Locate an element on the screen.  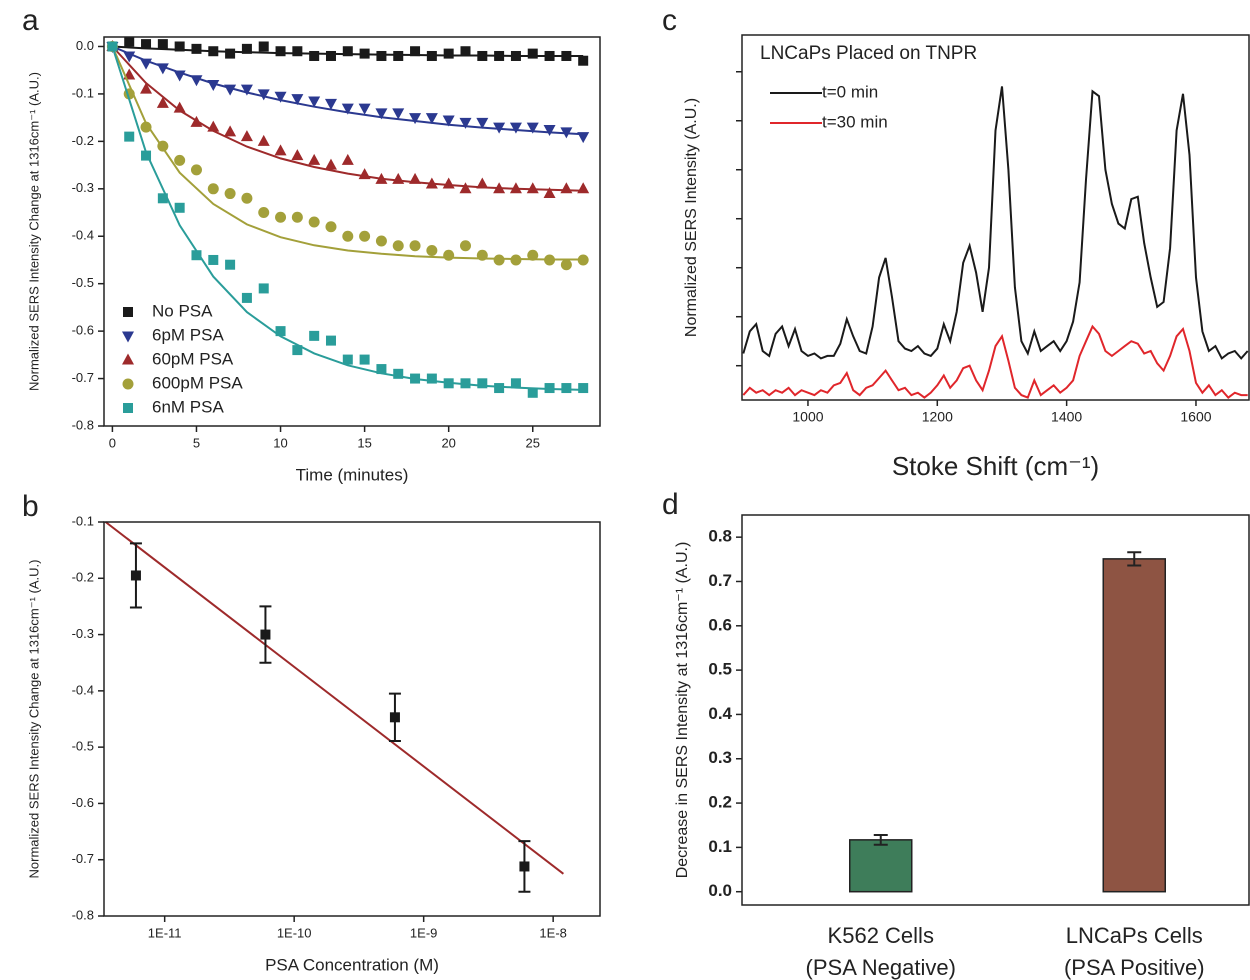
x-tick-label: 1E-8 is located at coordinates (552, 932).